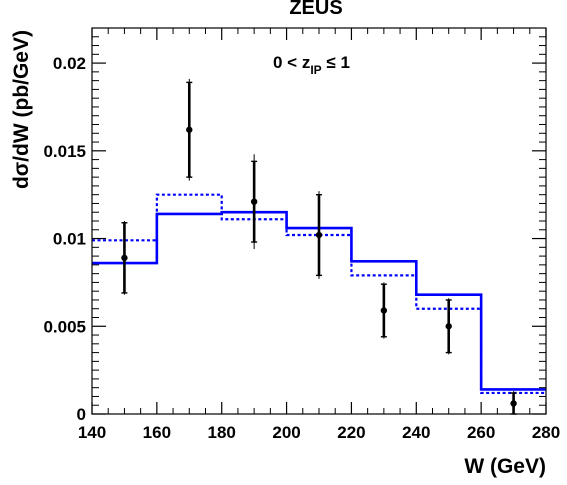 This screenshot has height=485, width=567. What do you see at coordinates (315, 9) in the screenshot?
I see `chart-title: ZEUS` at bounding box center [315, 9].